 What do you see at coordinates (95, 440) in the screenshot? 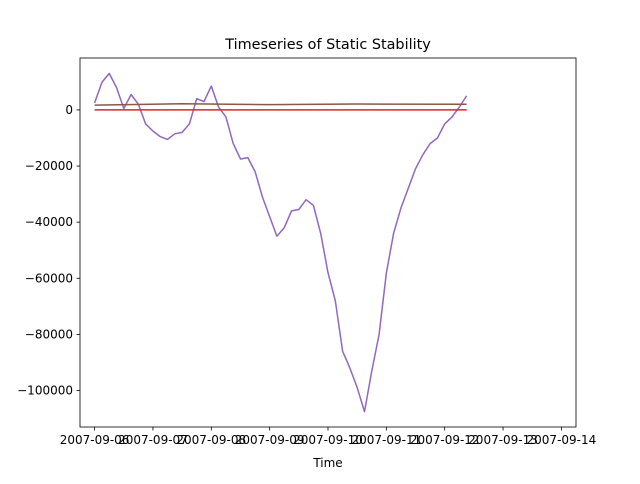
I see `x-tick-label: 2007-09-06` at bounding box center [95, 440].